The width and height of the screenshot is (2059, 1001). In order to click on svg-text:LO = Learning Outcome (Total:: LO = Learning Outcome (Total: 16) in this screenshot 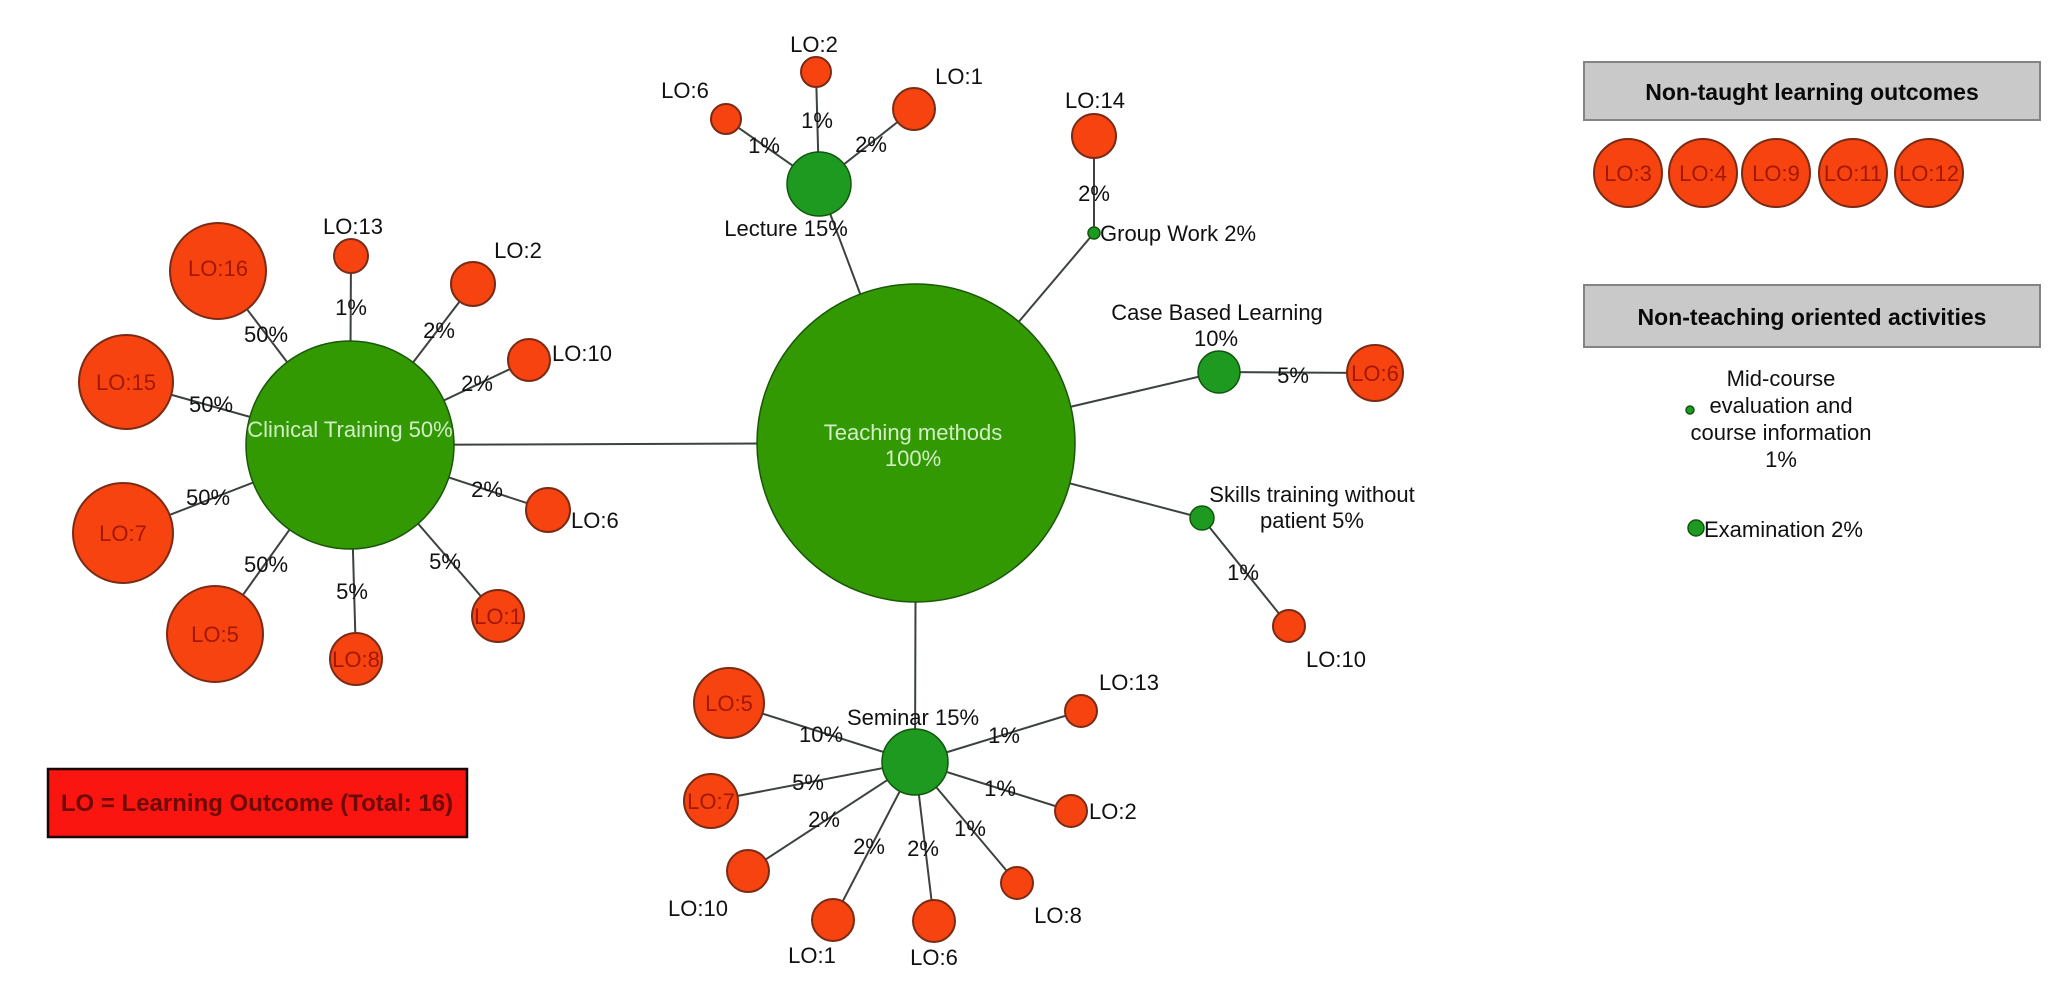, I will do `click(257, 803)`.